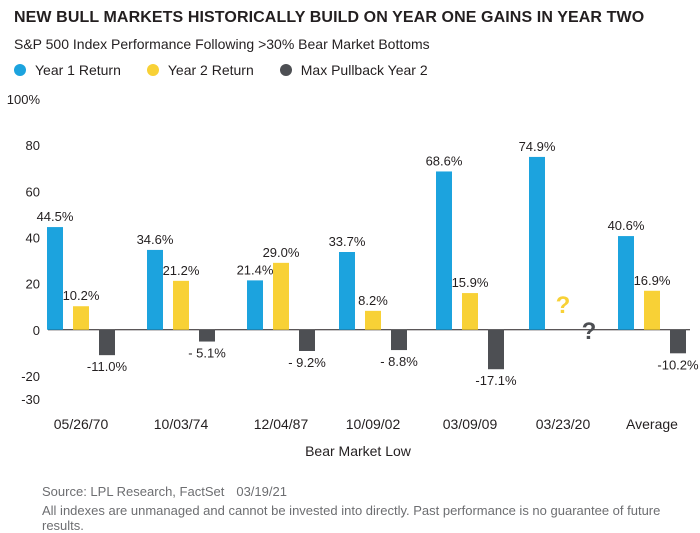 This screenshot has height=533, width=700. Describe the element at coordinates (358, 451) in the screenshot. I see `x-axis-title: Bear Market Low` at that location.